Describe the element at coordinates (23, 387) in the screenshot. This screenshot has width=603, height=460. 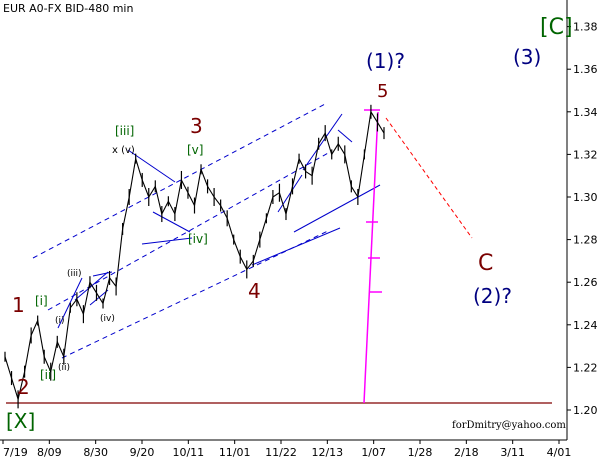
I see `wave-label: 2` at that location.